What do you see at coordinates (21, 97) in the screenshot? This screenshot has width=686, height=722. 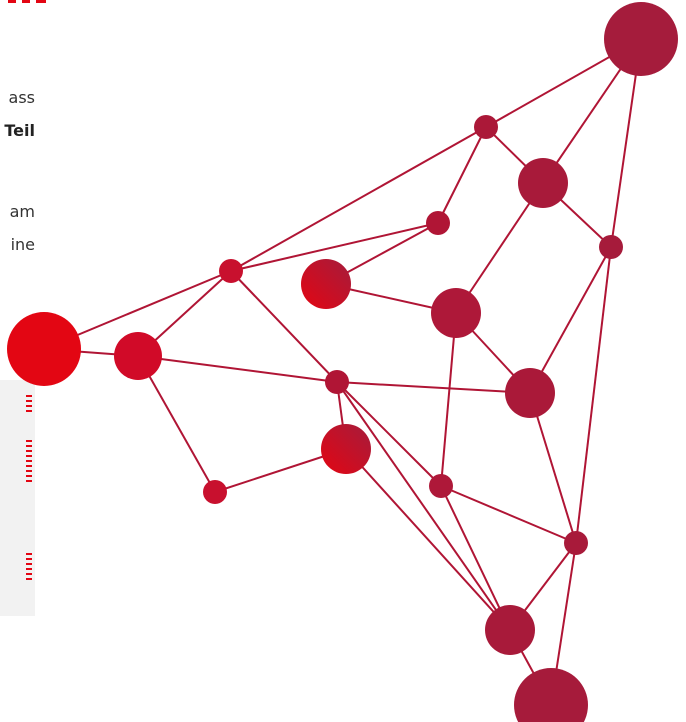 I see `body-text-fragment: ass` at bounding box center [21, 97].